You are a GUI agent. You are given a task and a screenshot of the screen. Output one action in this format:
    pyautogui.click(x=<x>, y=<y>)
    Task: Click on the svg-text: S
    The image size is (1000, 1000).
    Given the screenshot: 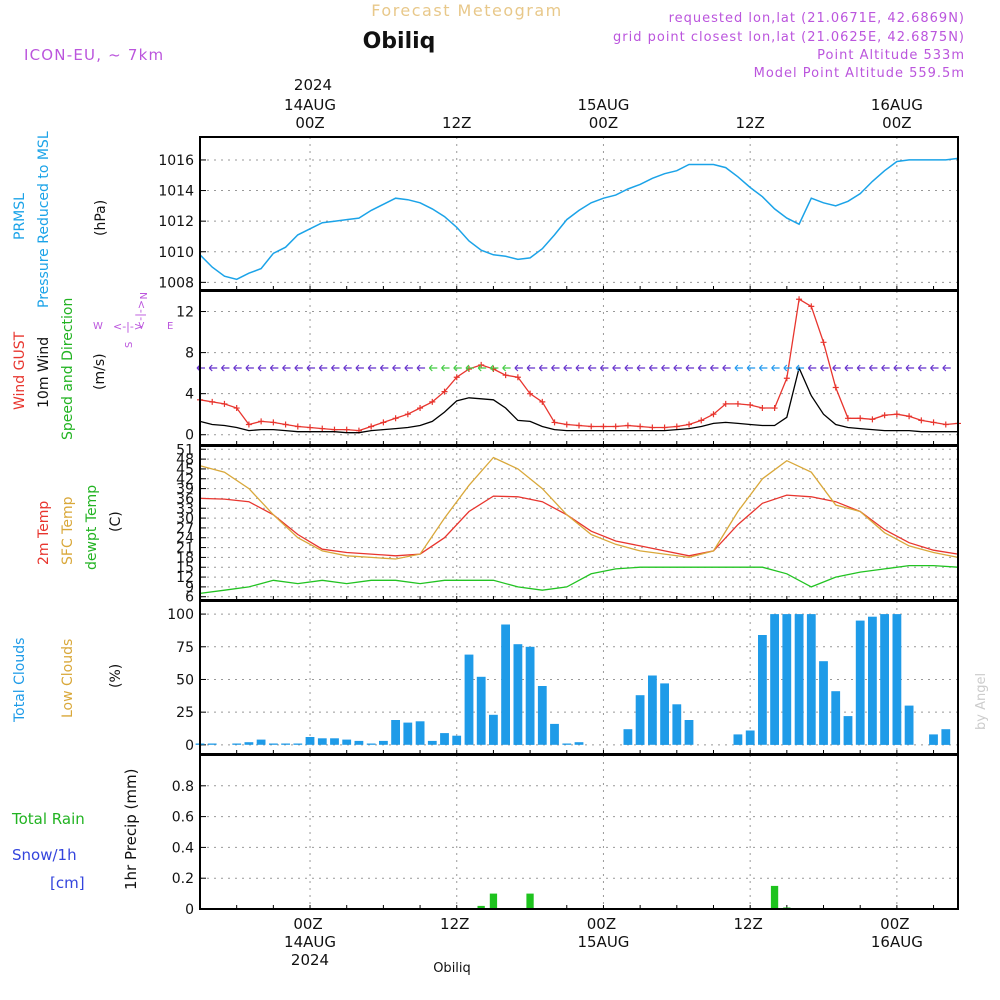 What is the action you would take?
    pyautogui.click(x=129, y=345)
    